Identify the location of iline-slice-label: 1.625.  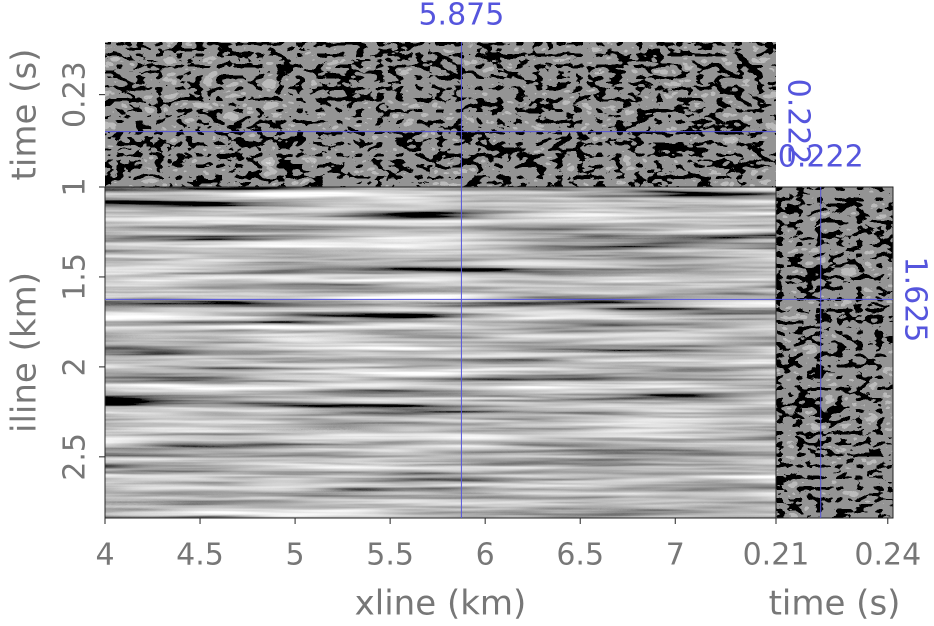
(915, 299).